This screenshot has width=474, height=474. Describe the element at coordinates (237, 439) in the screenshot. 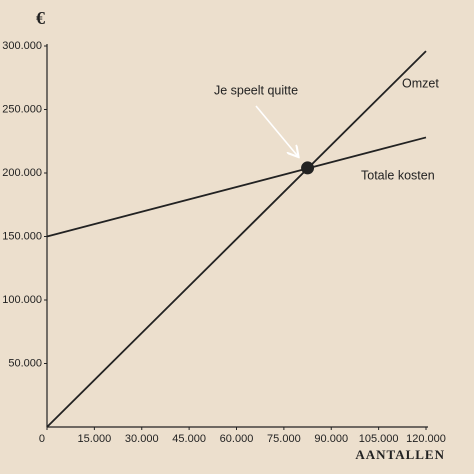

I see `x-tick-label: 60.000` at that location.